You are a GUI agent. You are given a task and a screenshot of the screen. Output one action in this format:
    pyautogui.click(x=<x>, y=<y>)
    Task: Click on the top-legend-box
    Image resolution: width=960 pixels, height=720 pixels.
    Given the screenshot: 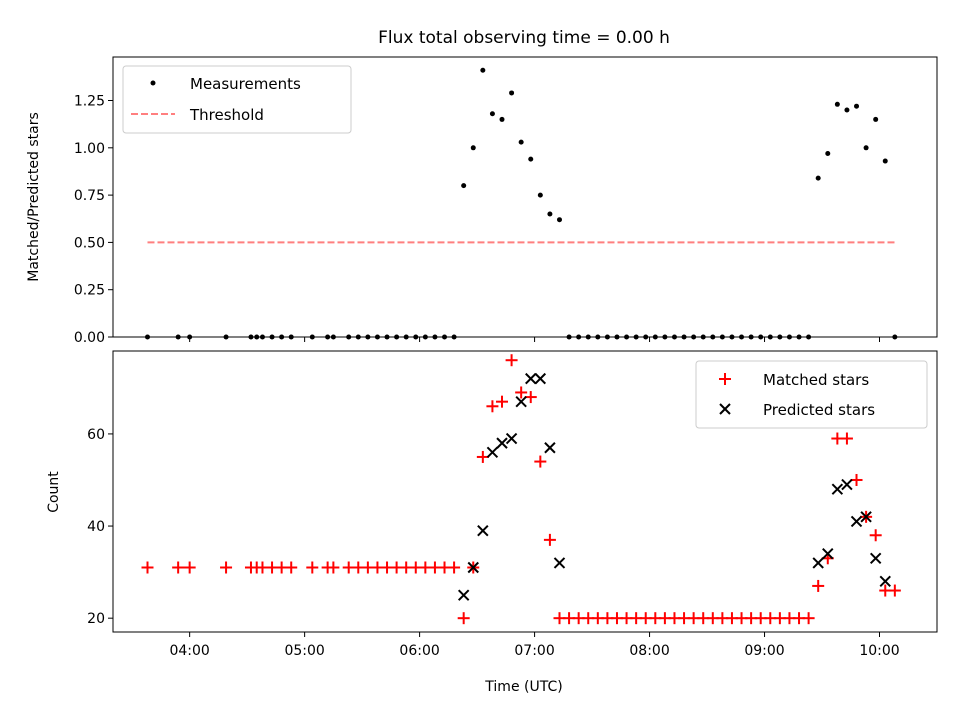 What is the action you would take?
    pyautogui.click(x=237, y=99)
    